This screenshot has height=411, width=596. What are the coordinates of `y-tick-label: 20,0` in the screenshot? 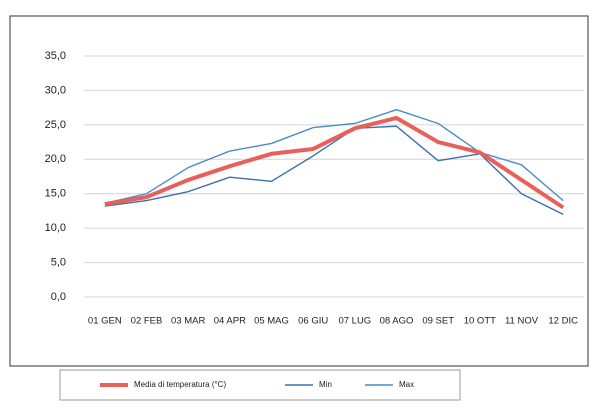 It's located at (55, 159).